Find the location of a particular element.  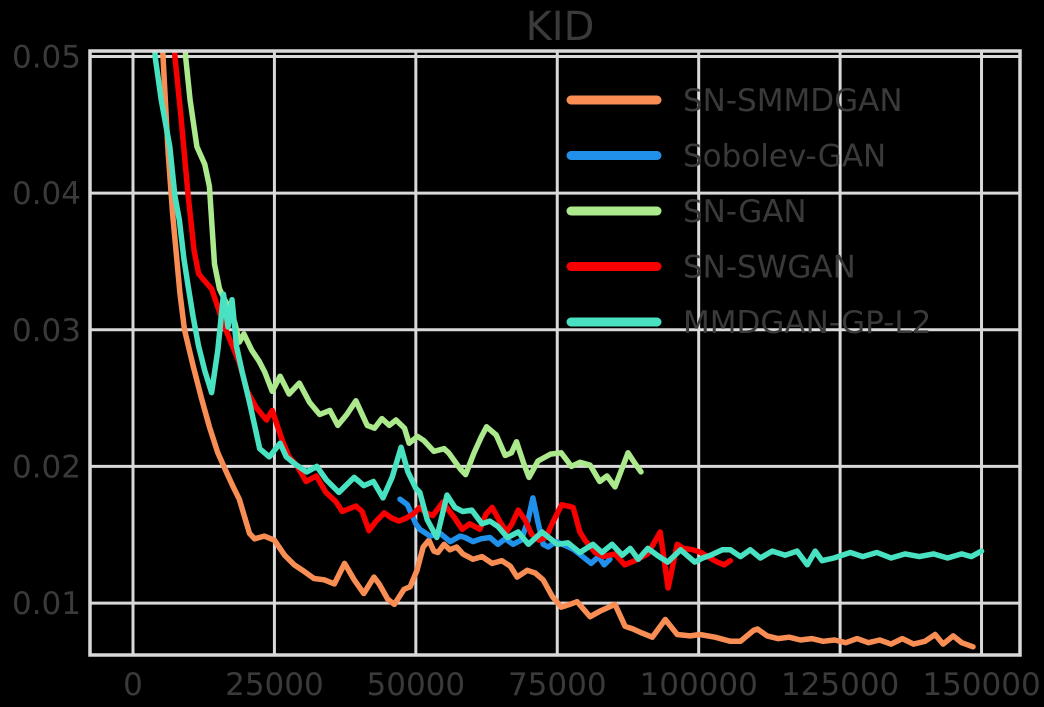

legend-item-mmdgan-gp-l2: MMDGAN-GP-L2 is located at coordinates (748, 323).